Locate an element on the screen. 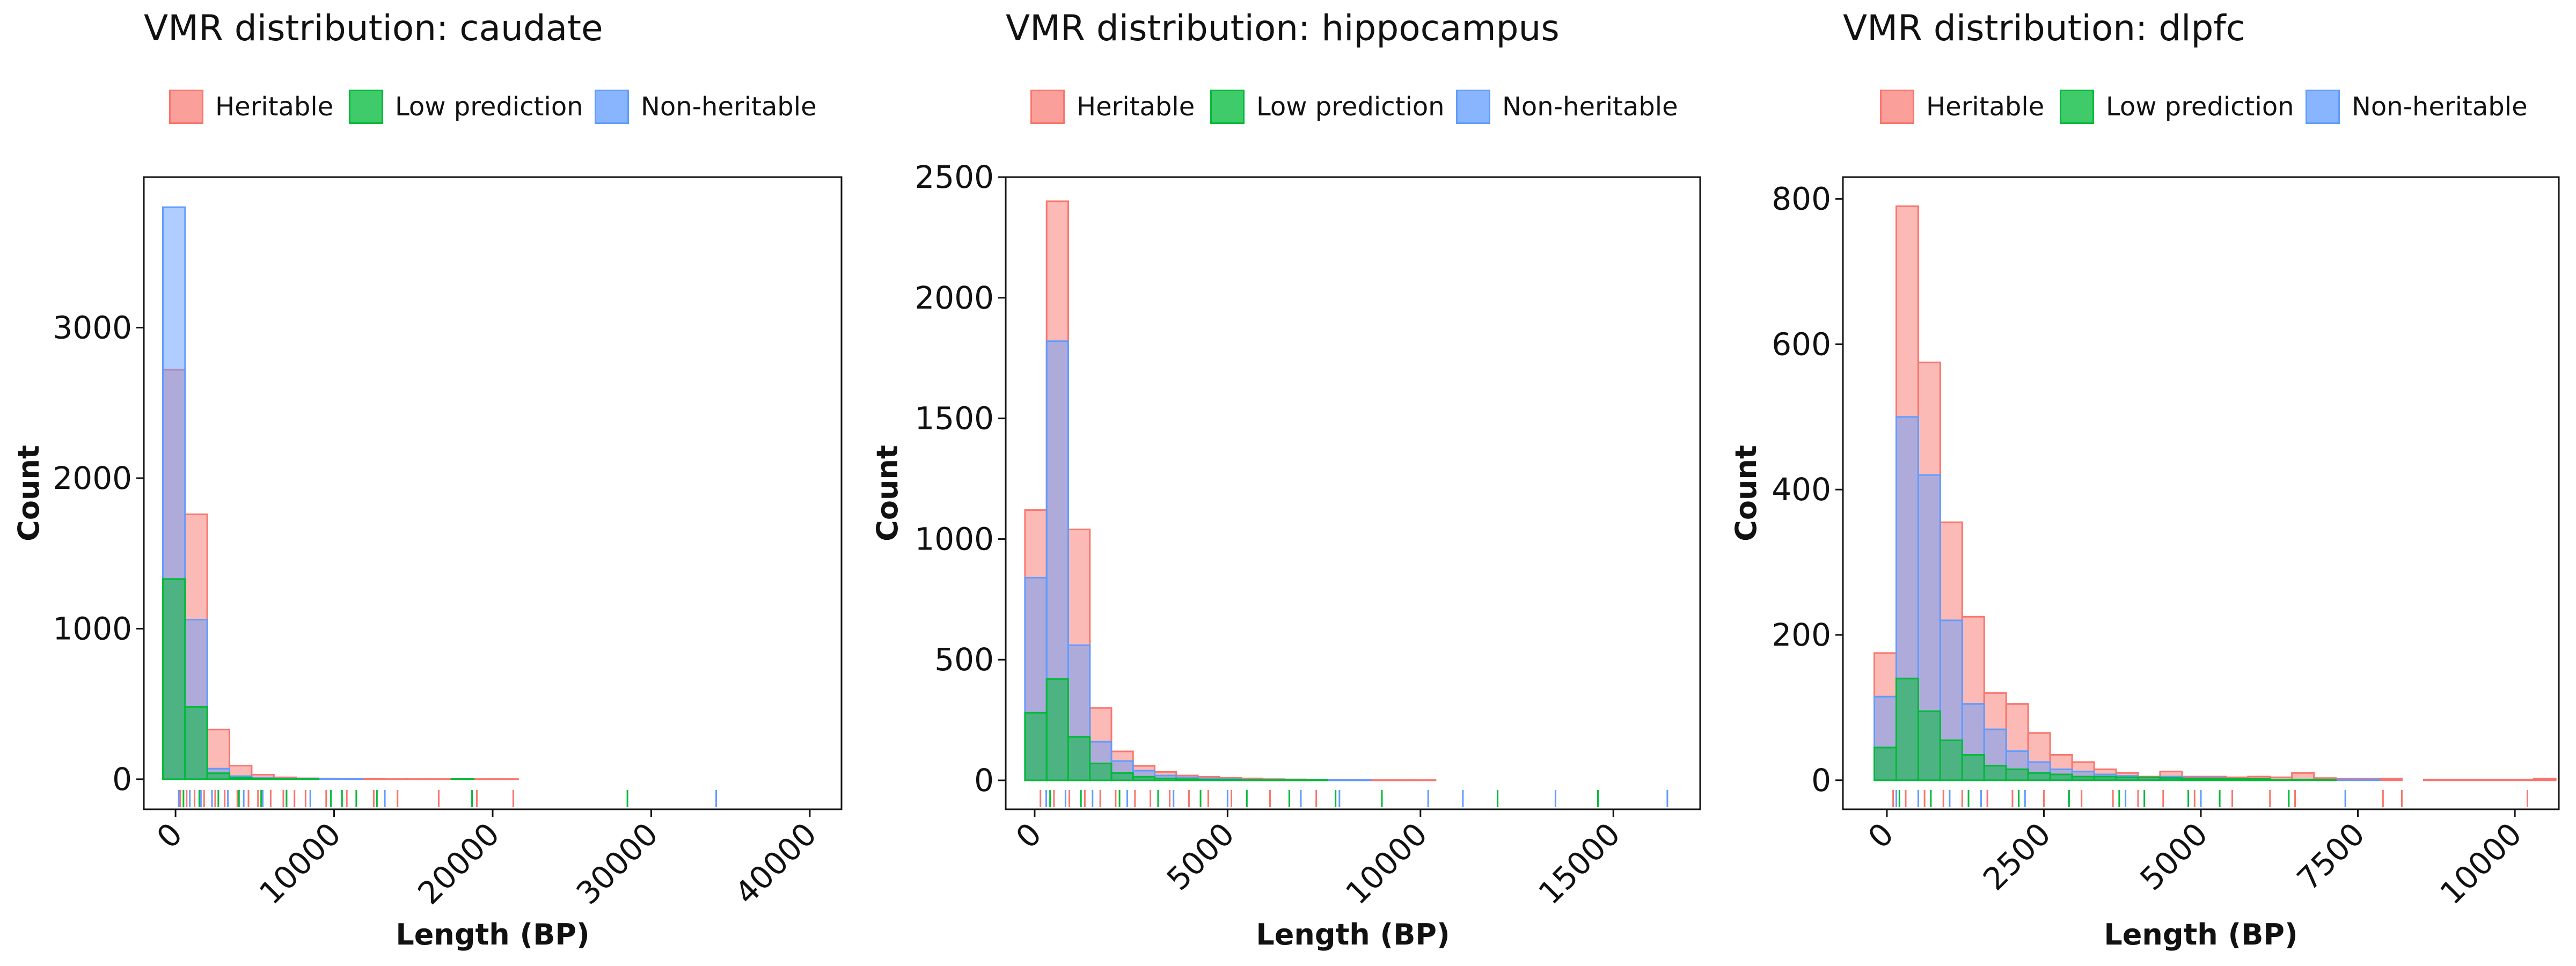 The image size is (2576, 966). x-tick-label: 40000 is located at coordinates (776, 864).